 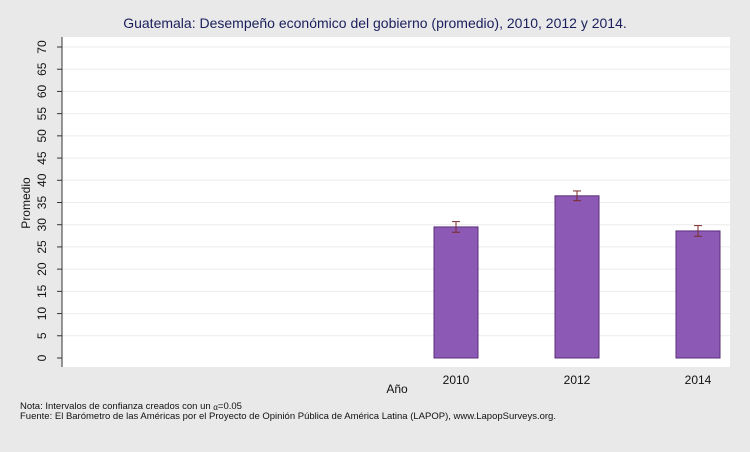 I want to click on y-tick-label: 70, so click(x=42, y=47).